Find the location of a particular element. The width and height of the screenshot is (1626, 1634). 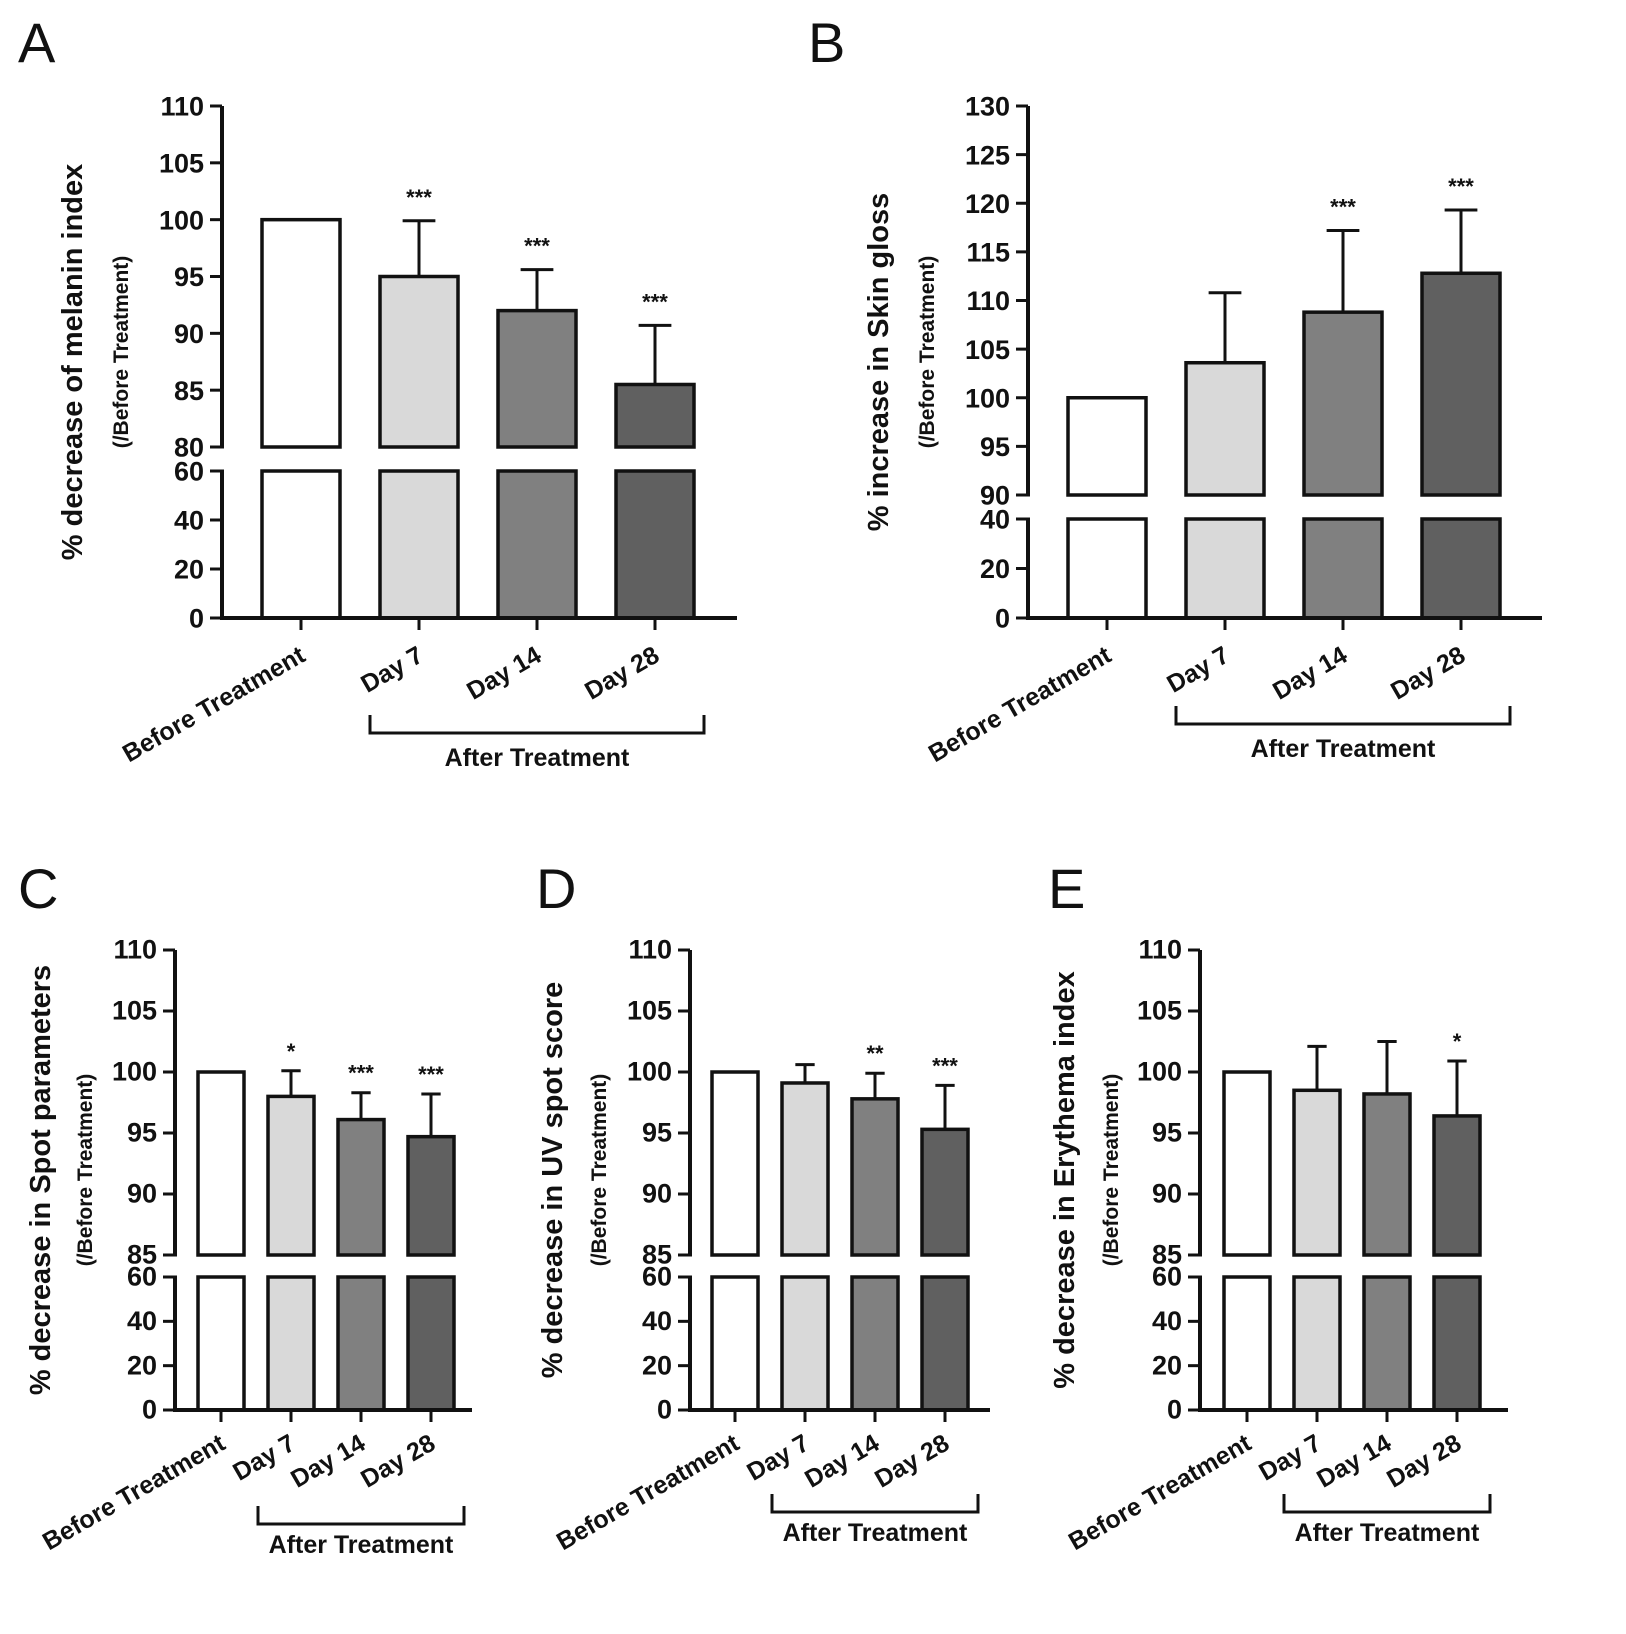

significance-label: * is located at coordinates (291, 1051).